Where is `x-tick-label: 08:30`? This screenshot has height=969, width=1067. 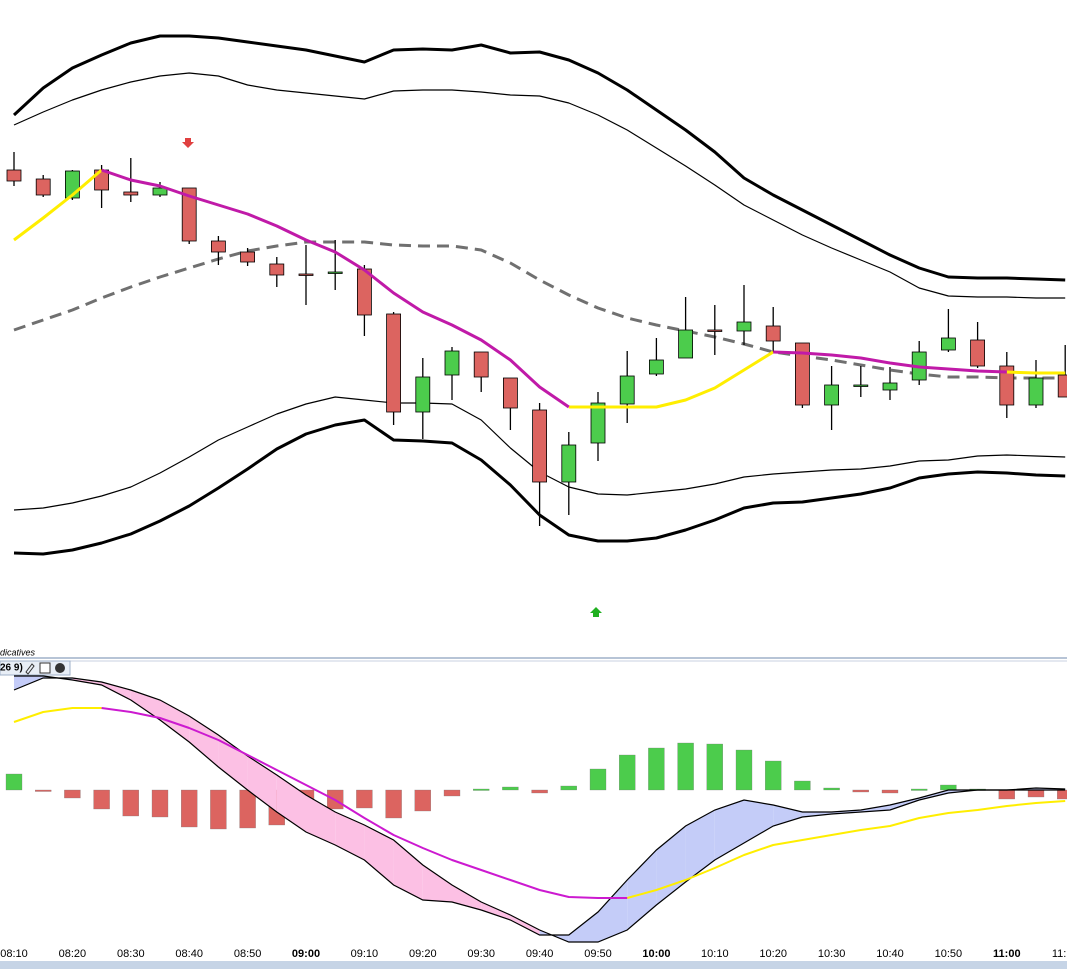
x-tick-label: 08:30 is located at coordinates (131, 954).